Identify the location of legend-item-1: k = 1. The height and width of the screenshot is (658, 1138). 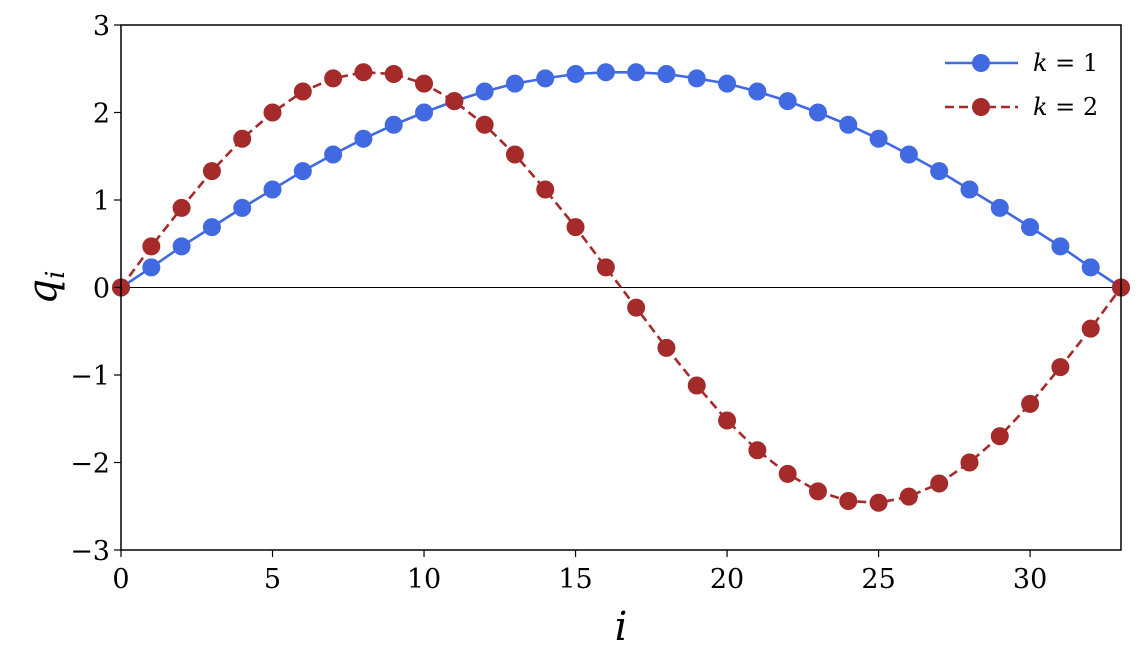
(1021, 63).